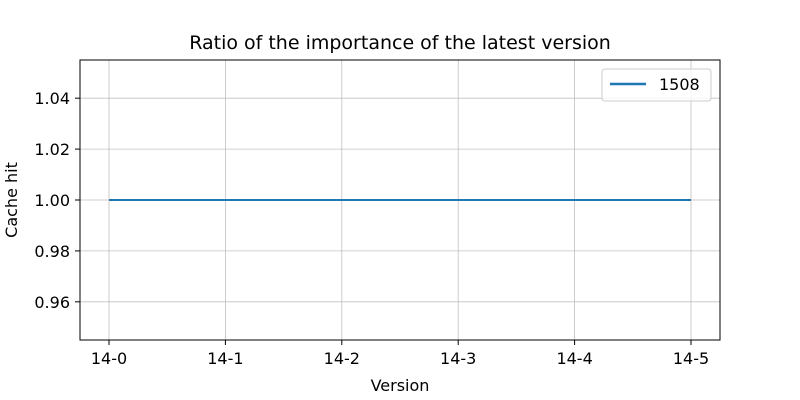  I want to click on legend: 1508, so click(656, 85).